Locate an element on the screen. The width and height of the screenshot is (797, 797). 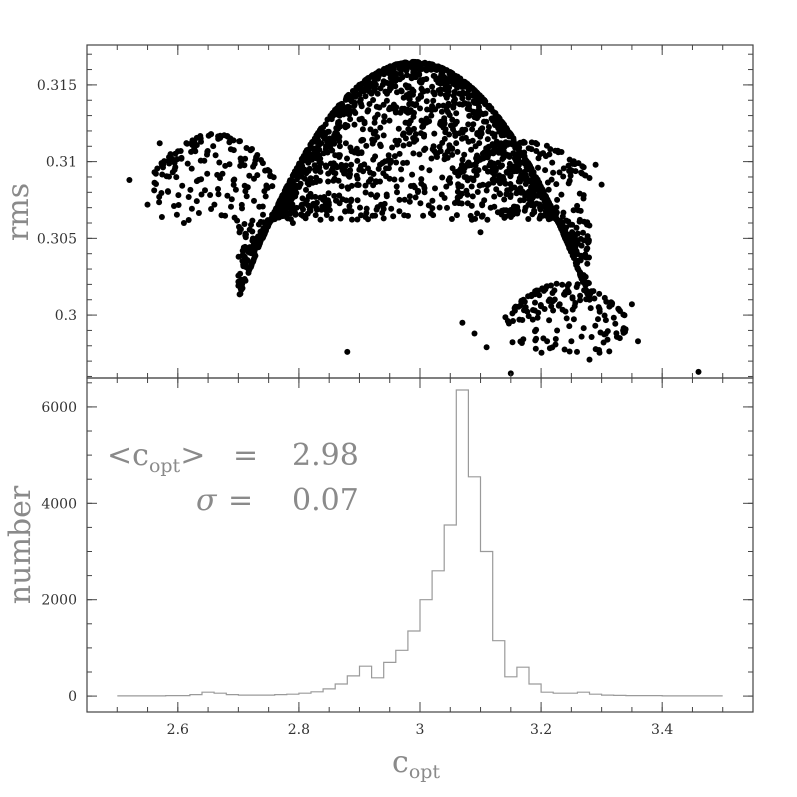
histogram-y-tick-label: 6000 is located at coordinates (59, 408).